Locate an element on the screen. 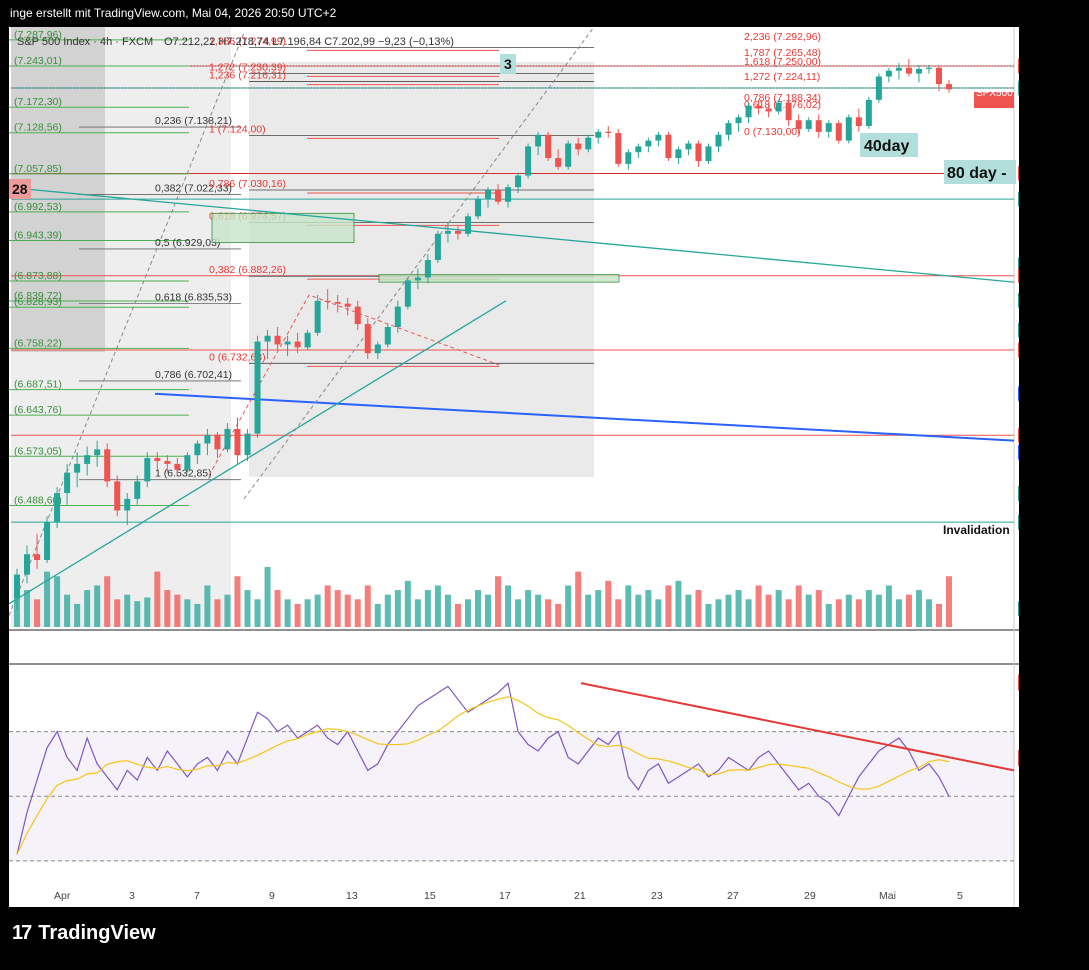  teal-trend-line is located at coordinates (512, 234).